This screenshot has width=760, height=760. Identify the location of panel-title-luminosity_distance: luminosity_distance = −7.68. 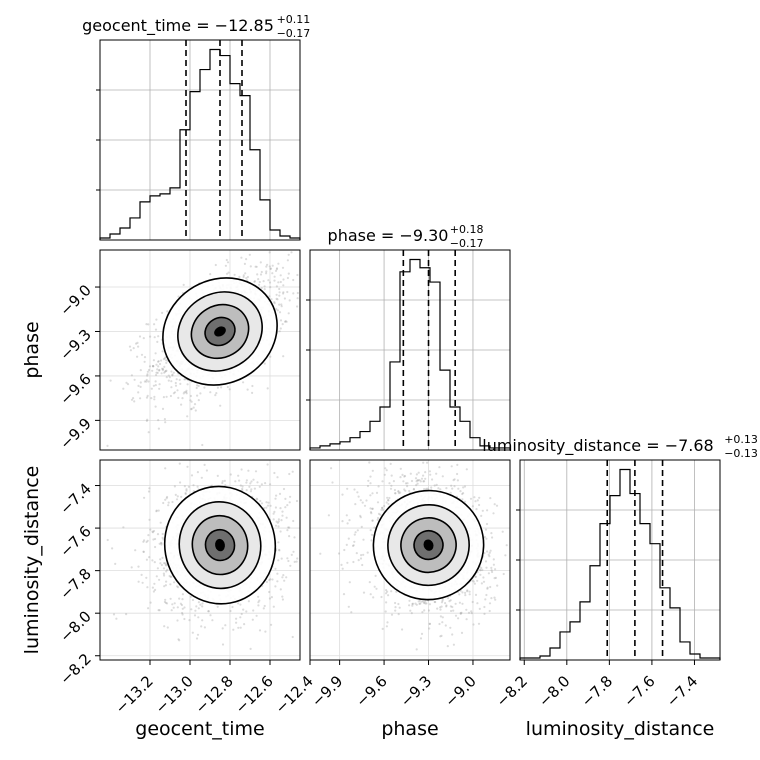
(597, 446).